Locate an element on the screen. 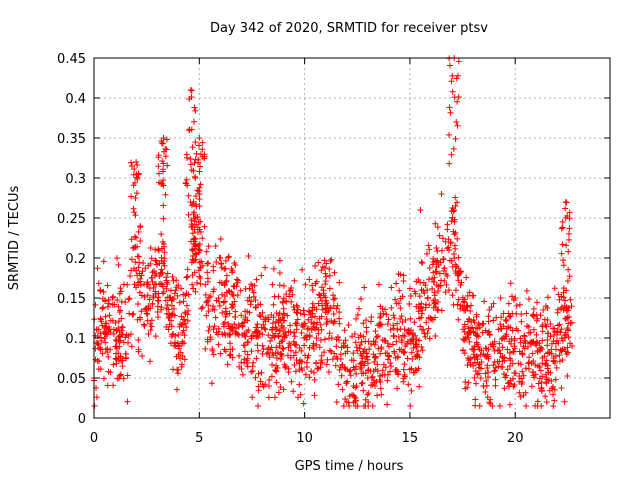 This screenshot has width=640, height=480. x-tick-label: 10 is located at coordinates (304, 438).